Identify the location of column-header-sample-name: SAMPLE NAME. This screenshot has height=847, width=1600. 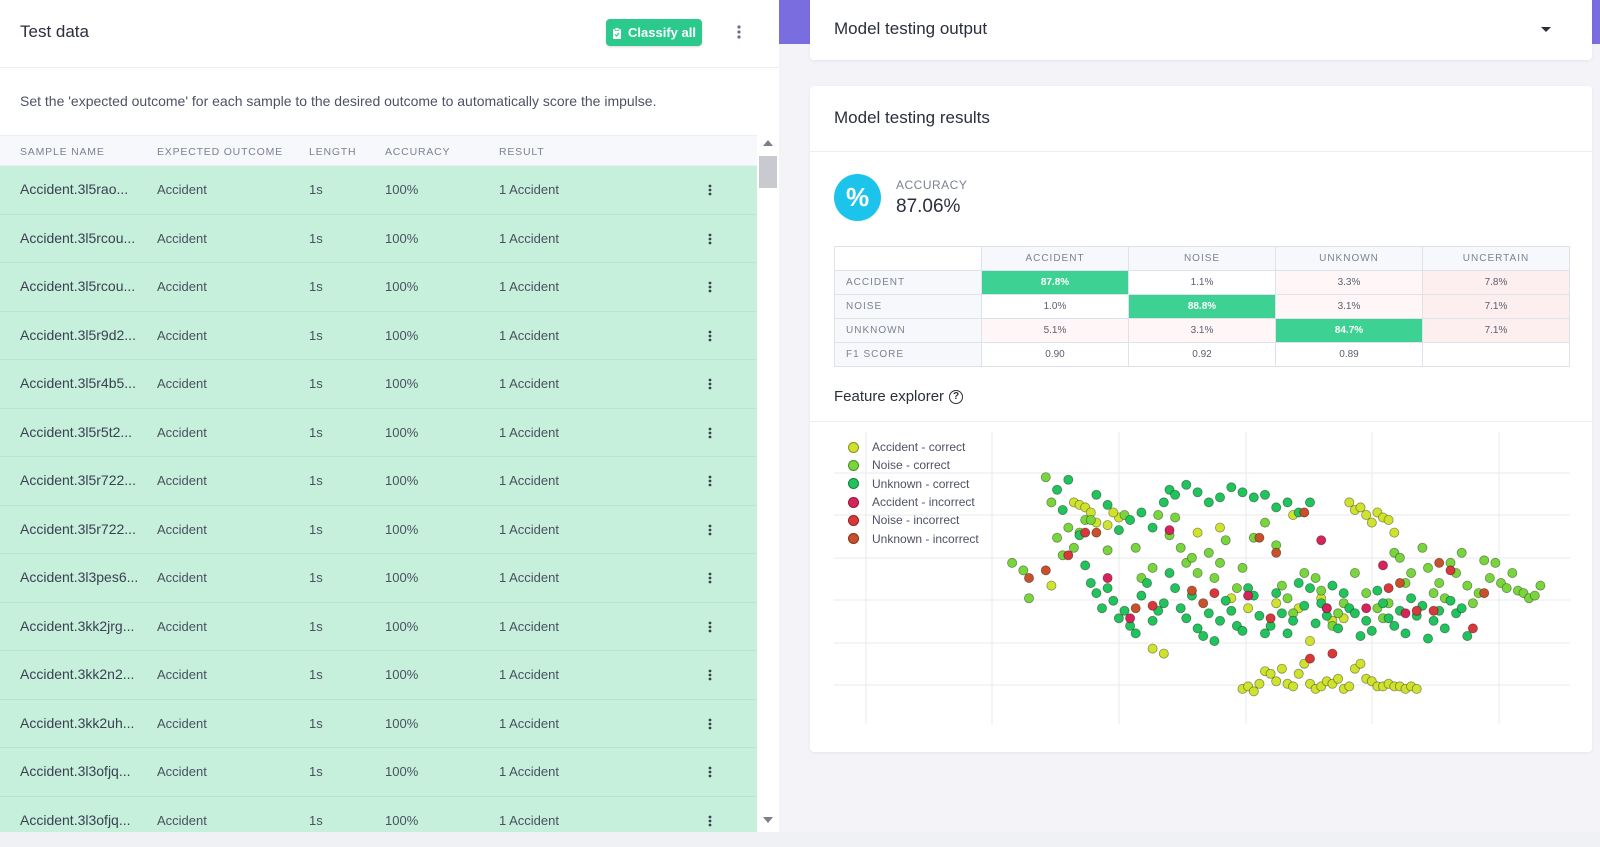
(62, 152).